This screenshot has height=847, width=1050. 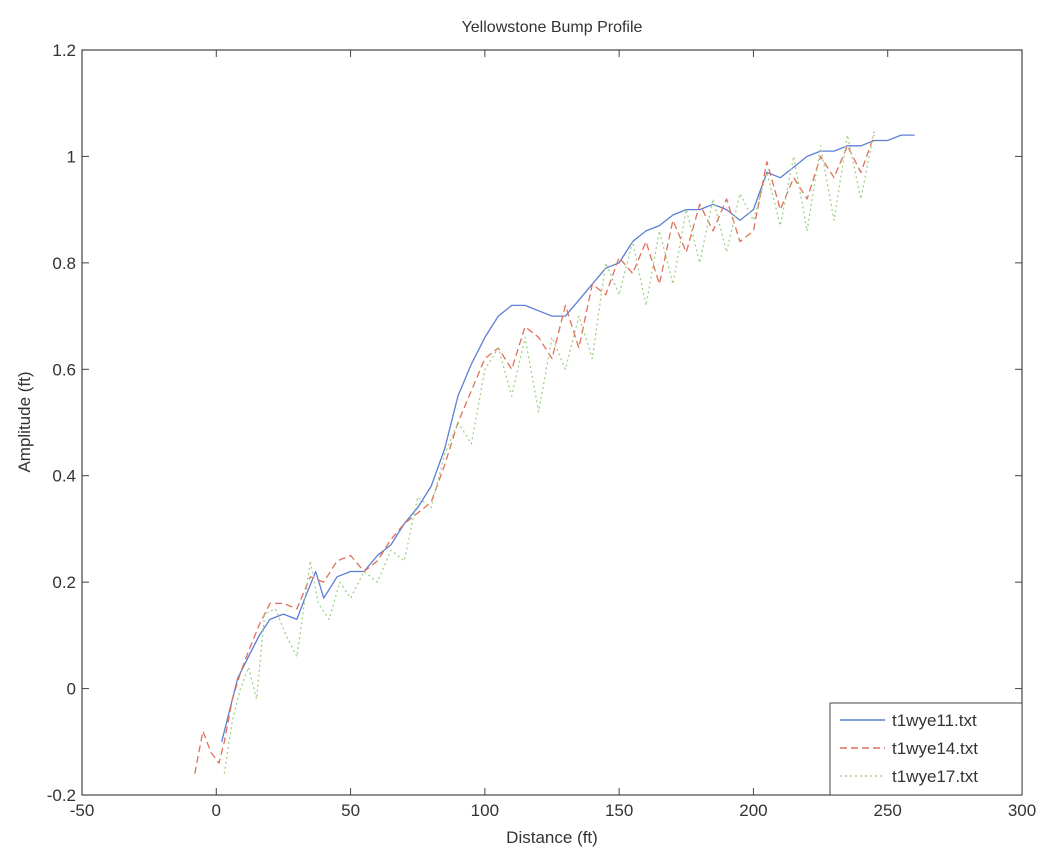 What do you see at coordinates (1022, 810) in the screenshot?
I see `x-tick-label: 300` at bounding box center [1022, 810].